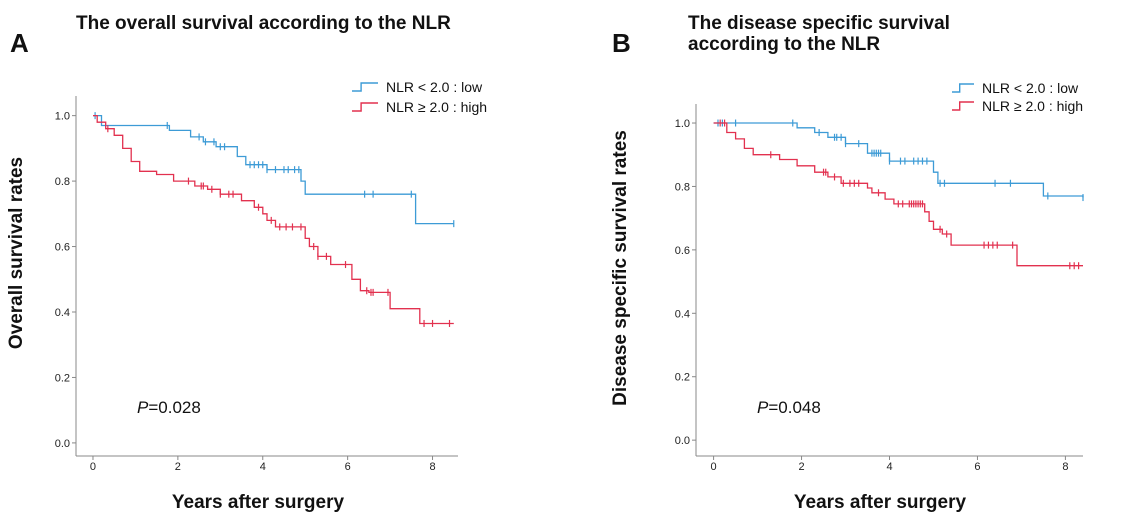  I want to click on p-value-annotation: P=0.048, so click(789, 407).